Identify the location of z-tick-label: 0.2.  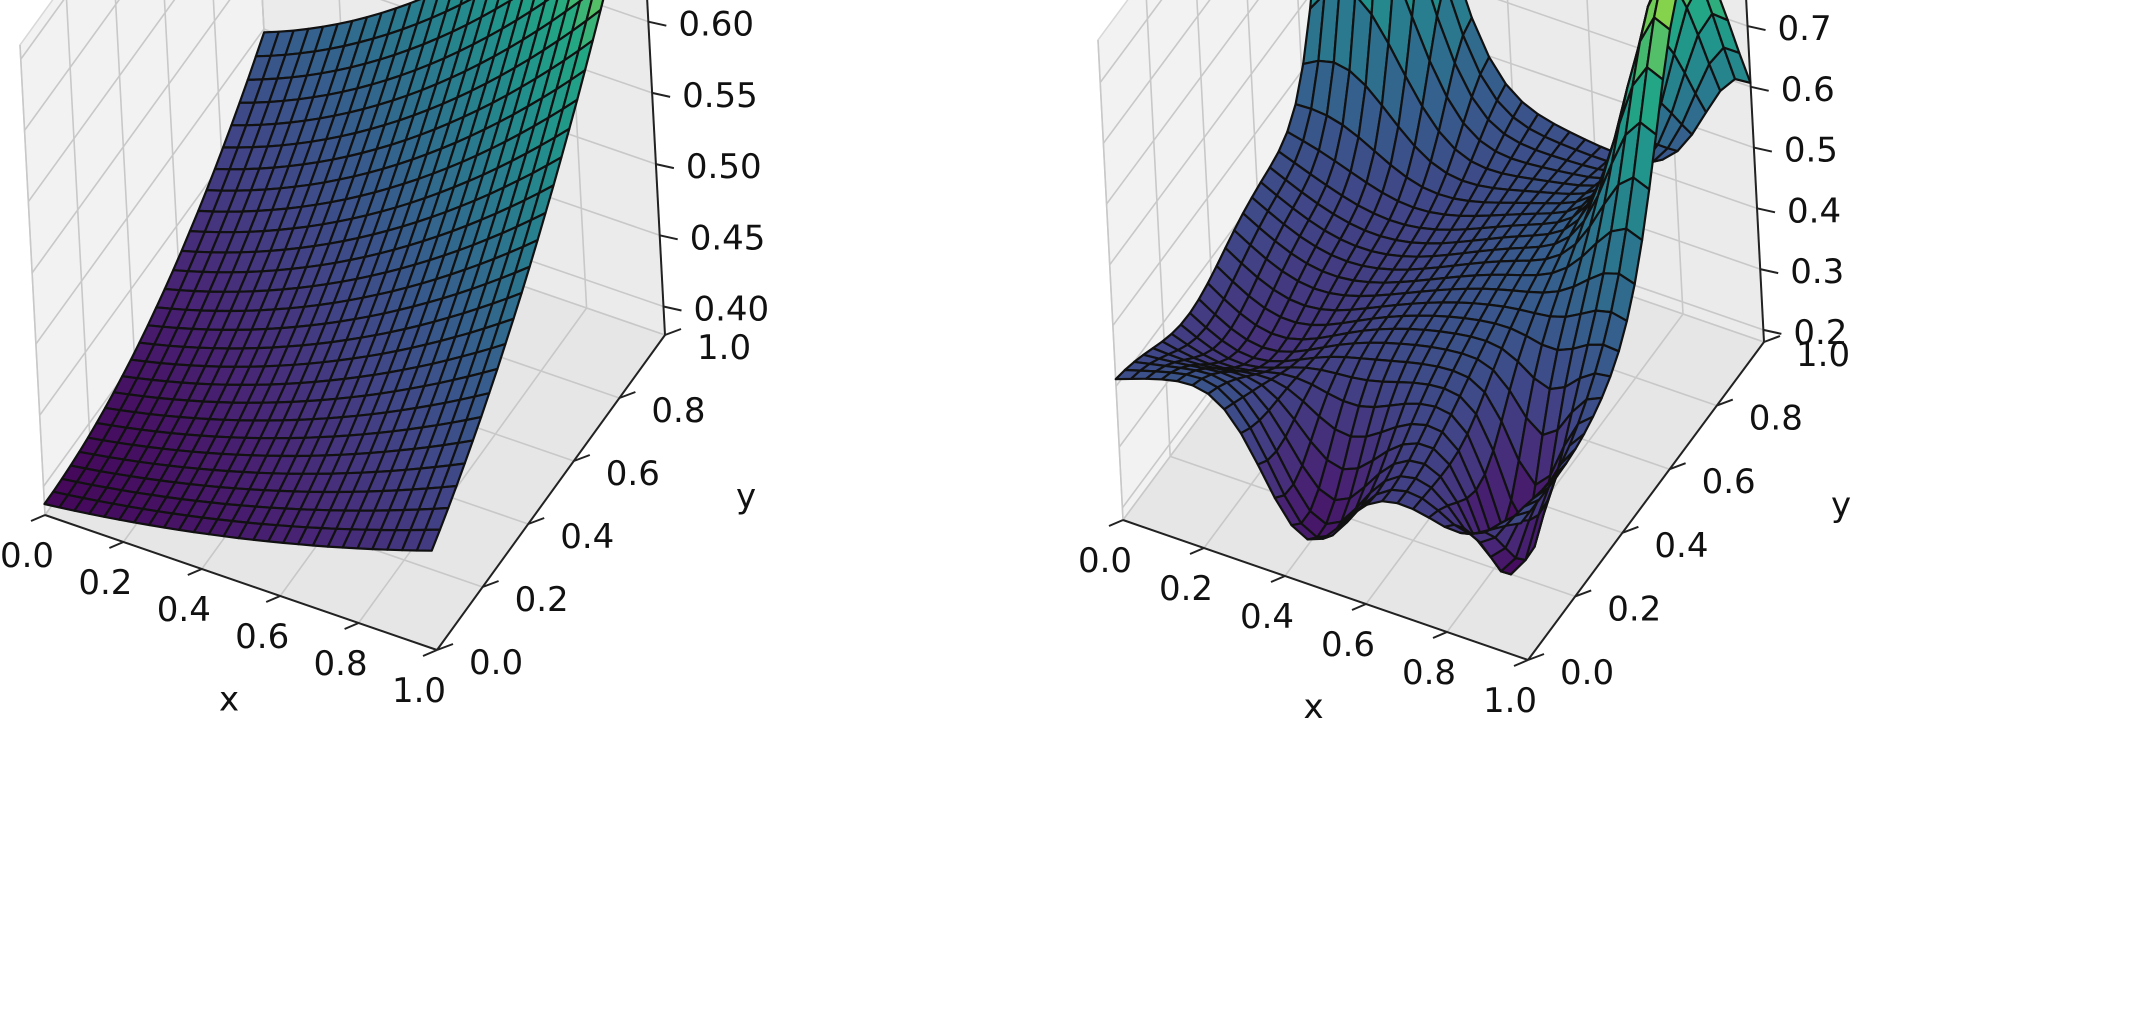
(1820, 333).